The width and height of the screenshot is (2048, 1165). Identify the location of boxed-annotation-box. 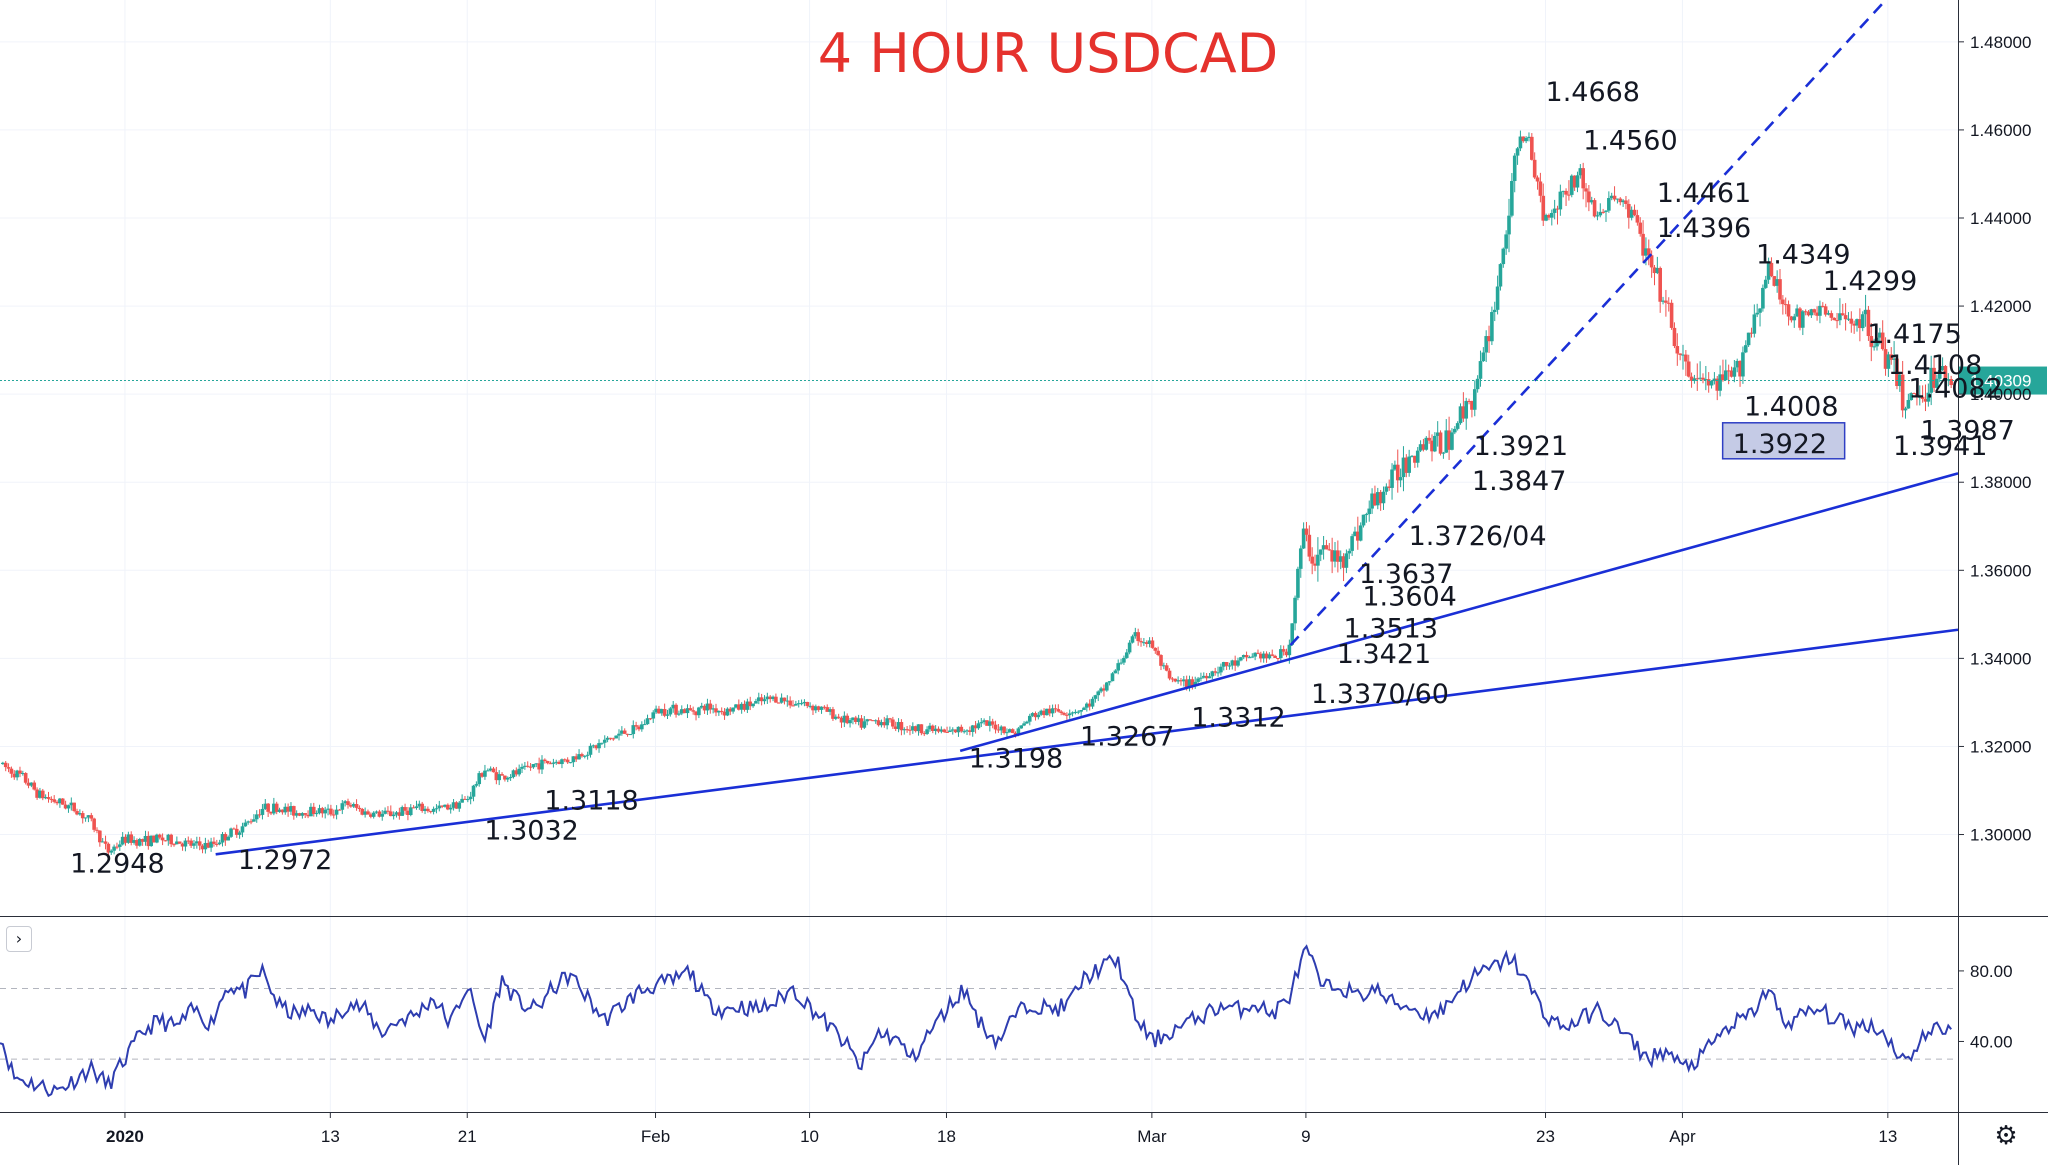
(1783, 441).